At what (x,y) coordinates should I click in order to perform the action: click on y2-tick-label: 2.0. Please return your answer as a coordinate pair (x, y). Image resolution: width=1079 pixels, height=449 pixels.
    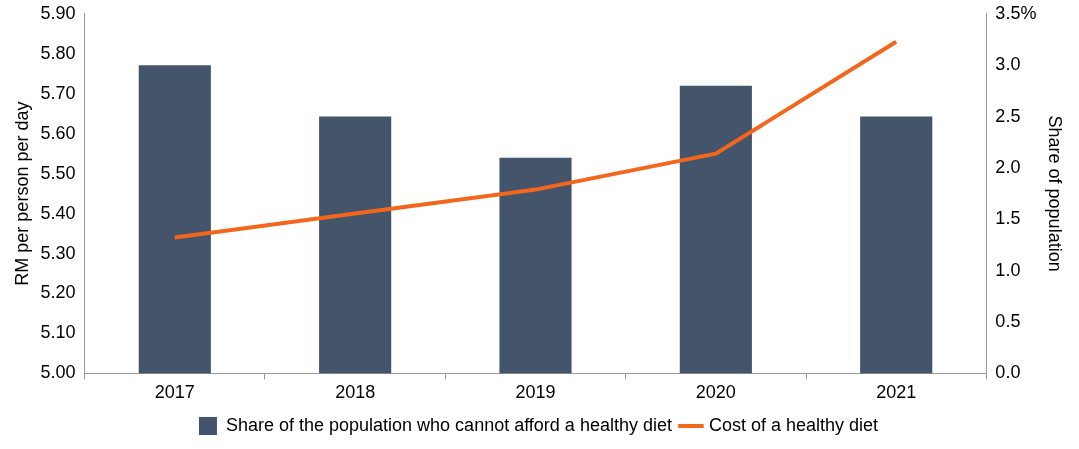
    Looking at the image, I should click on (1008, 166).